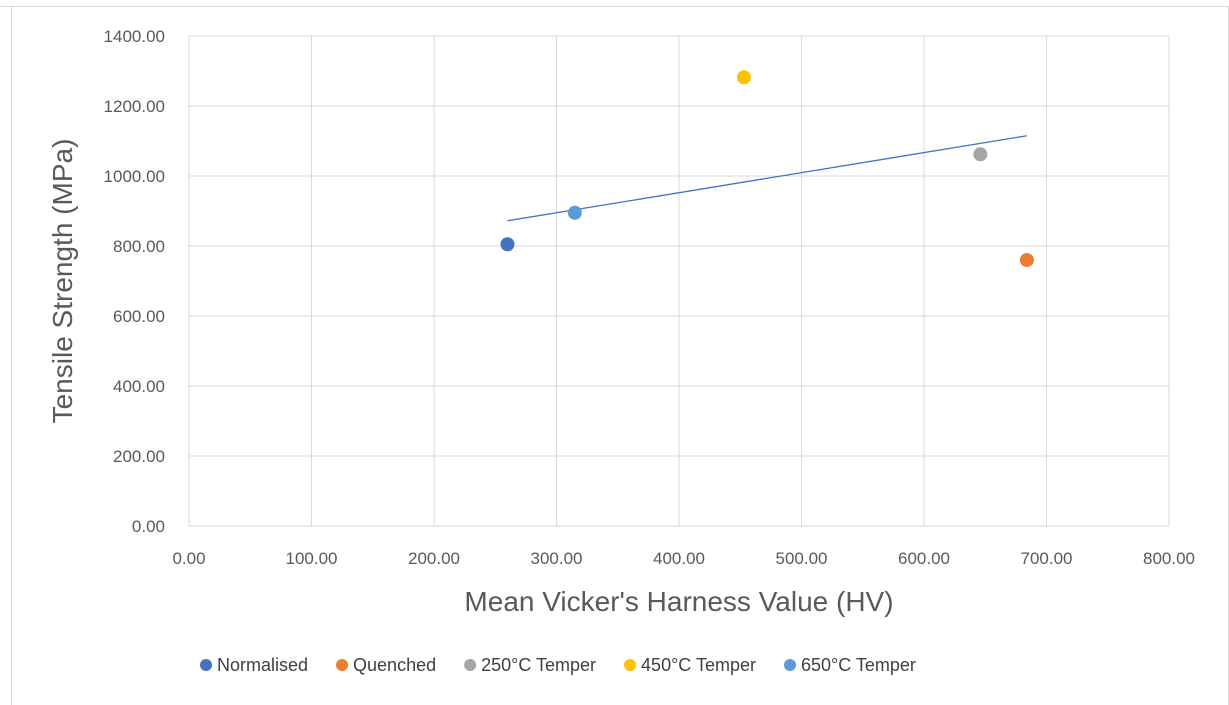 This screenshot has width=1229, height=705. Describe the element at coordinates (188, 558) in the screenshot. I see `x-tick-label: 0.00` at that location.